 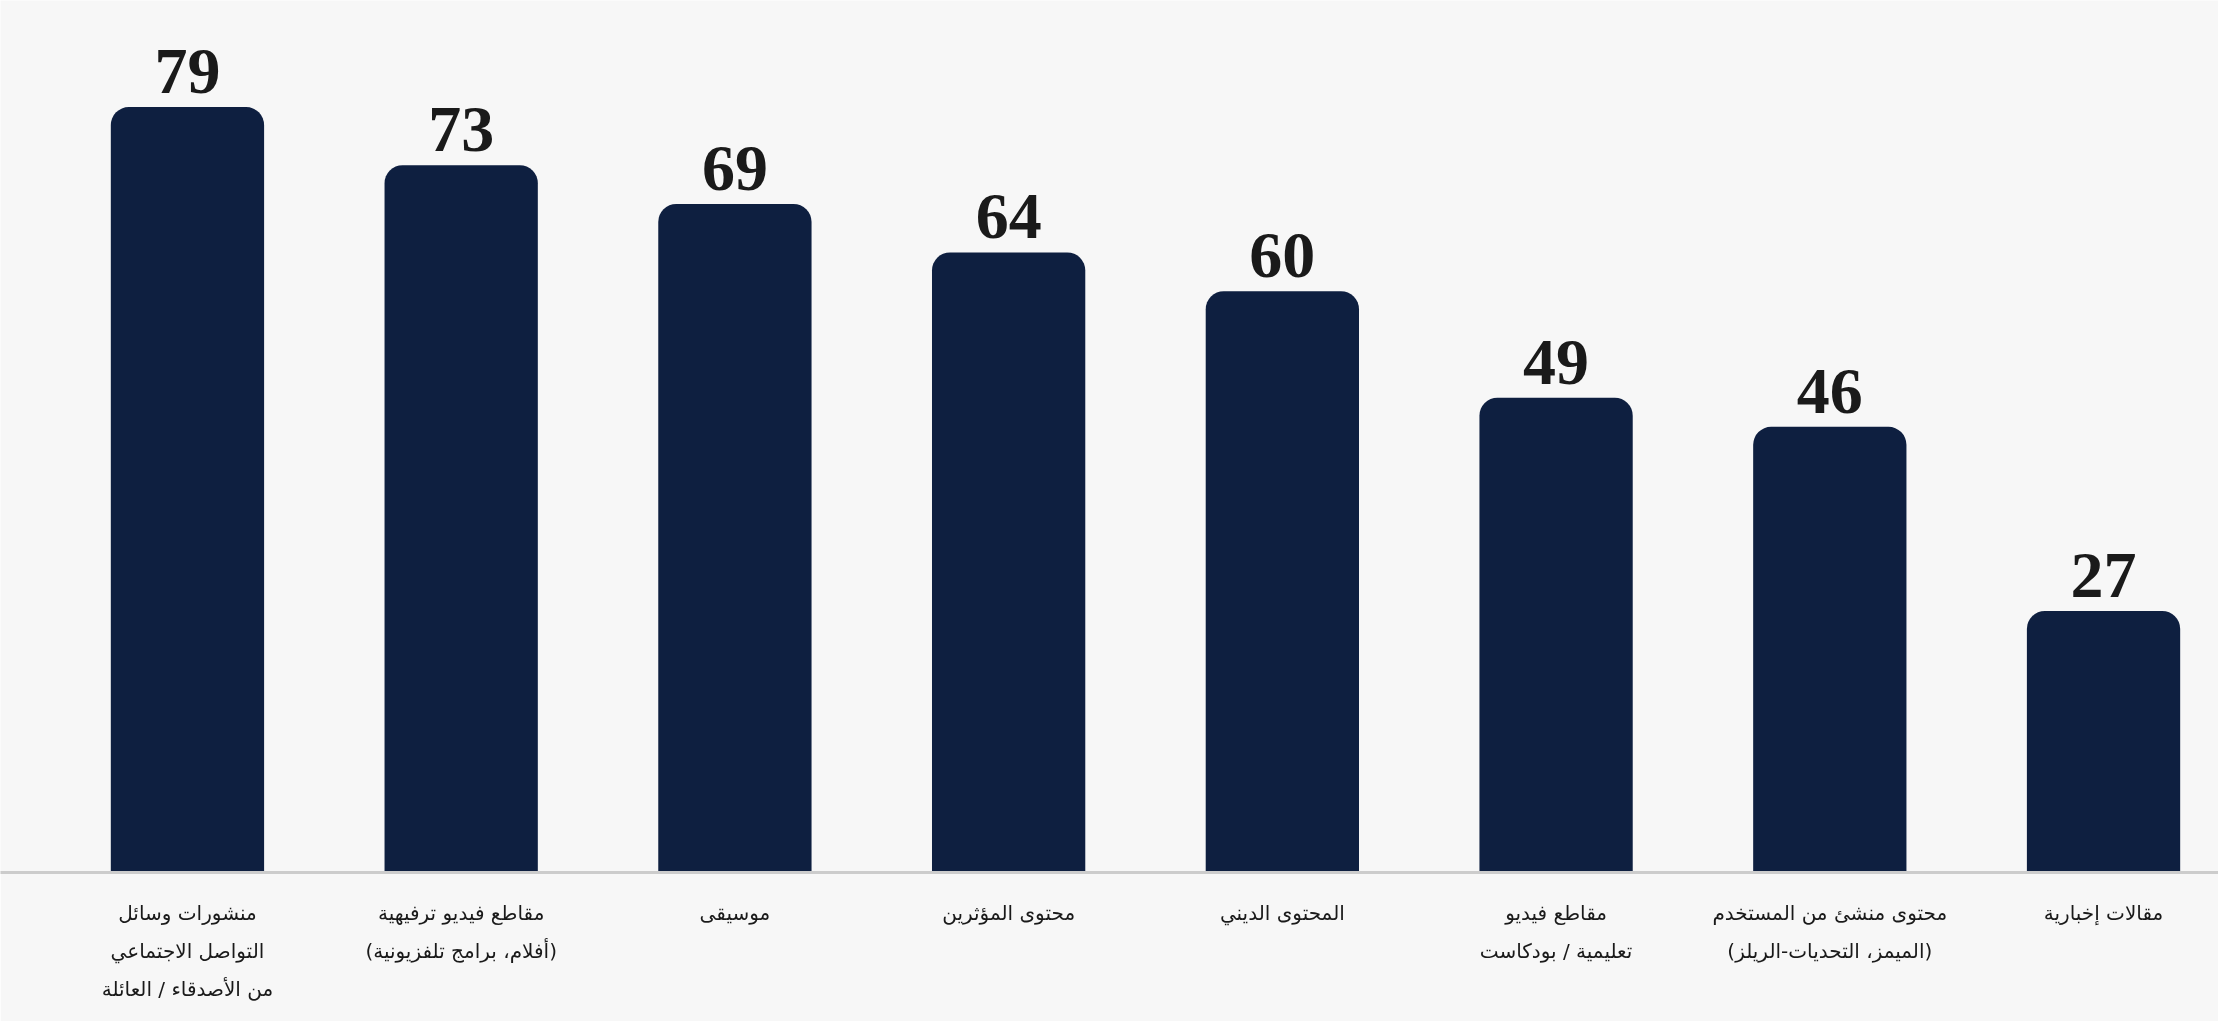 I want to click on data-label: 64, so click(x=1008, y=216).